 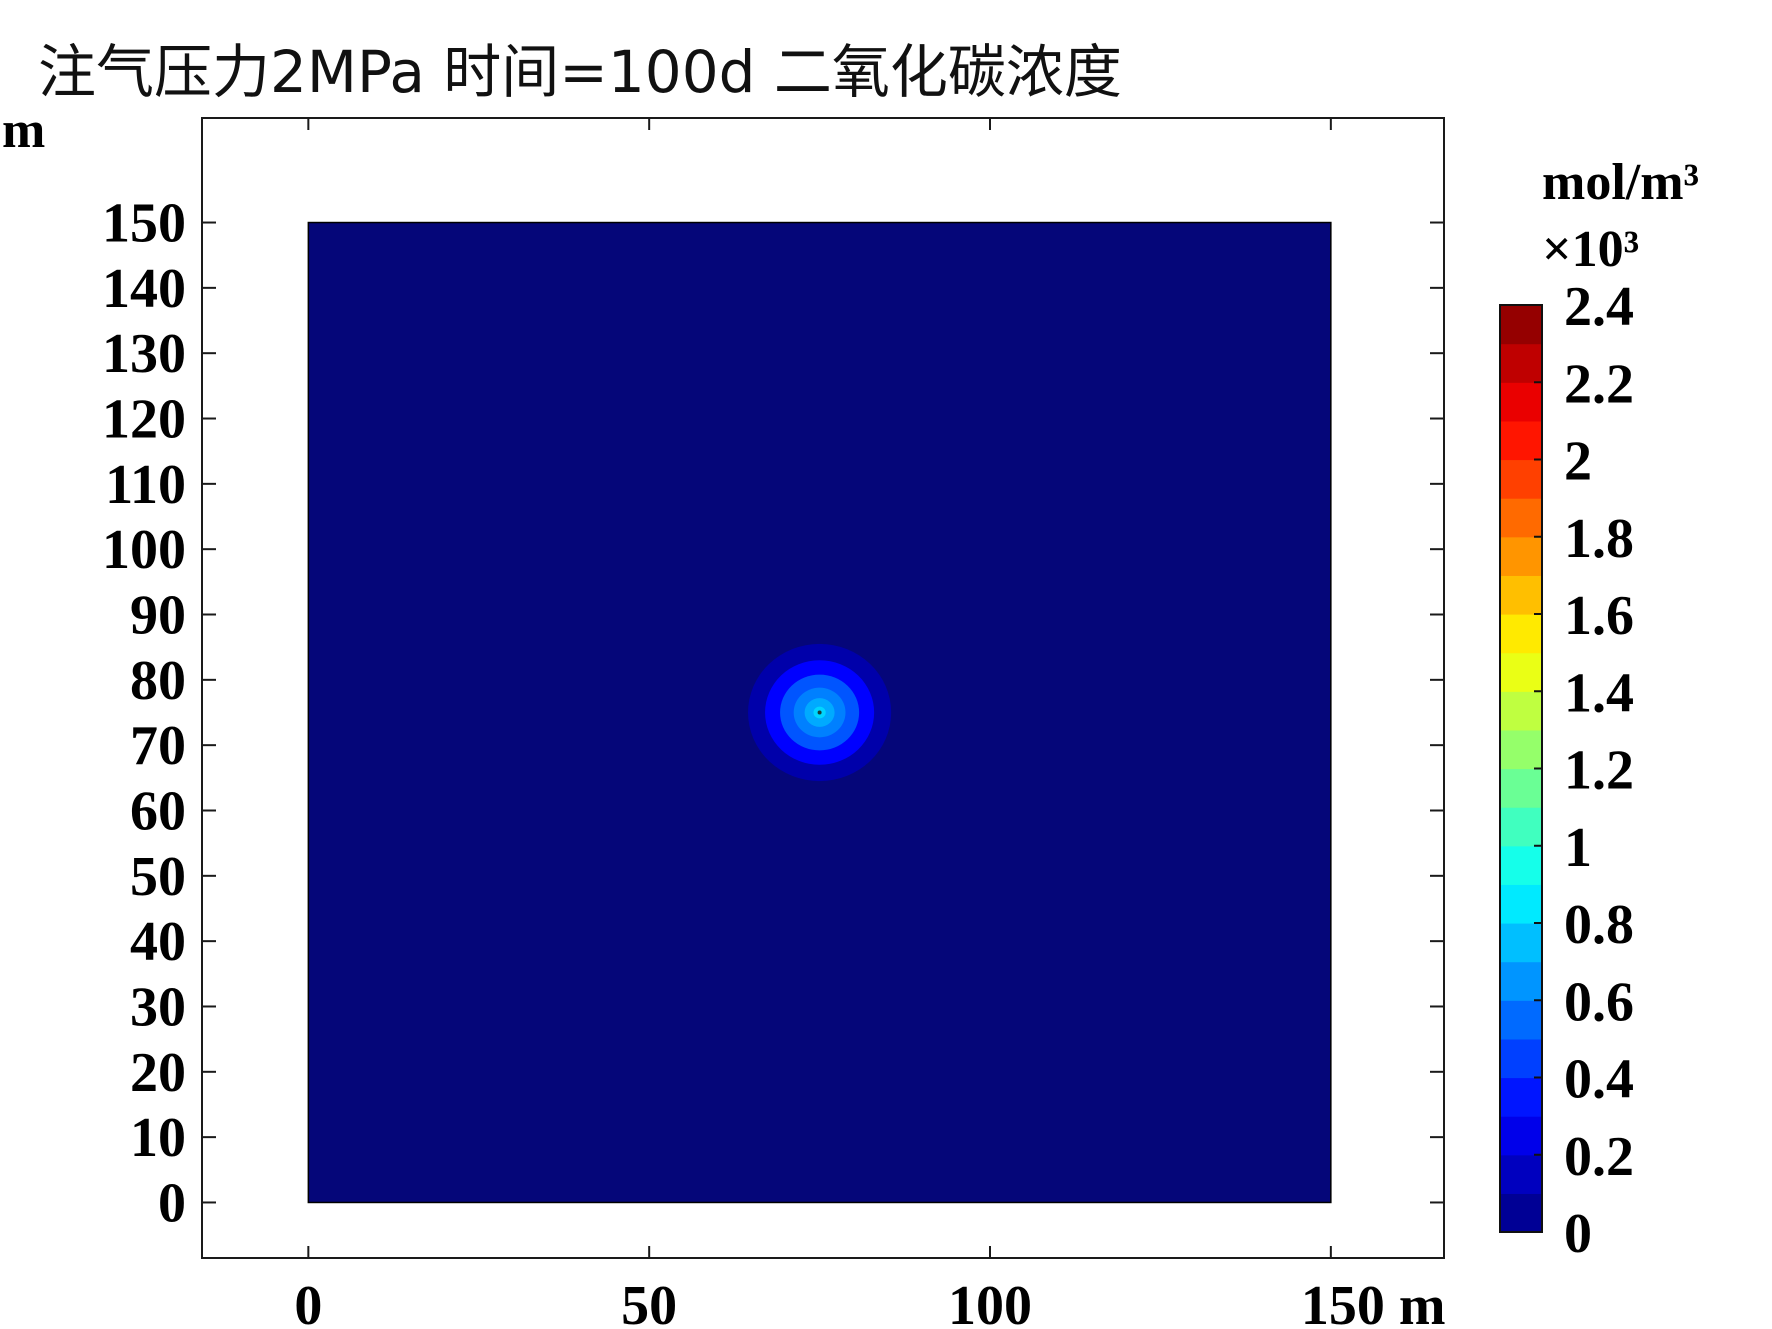 What do you see at coordinates (819, 712) in the screenshot?
I see `injection-point` at bounding box center [819, 712].